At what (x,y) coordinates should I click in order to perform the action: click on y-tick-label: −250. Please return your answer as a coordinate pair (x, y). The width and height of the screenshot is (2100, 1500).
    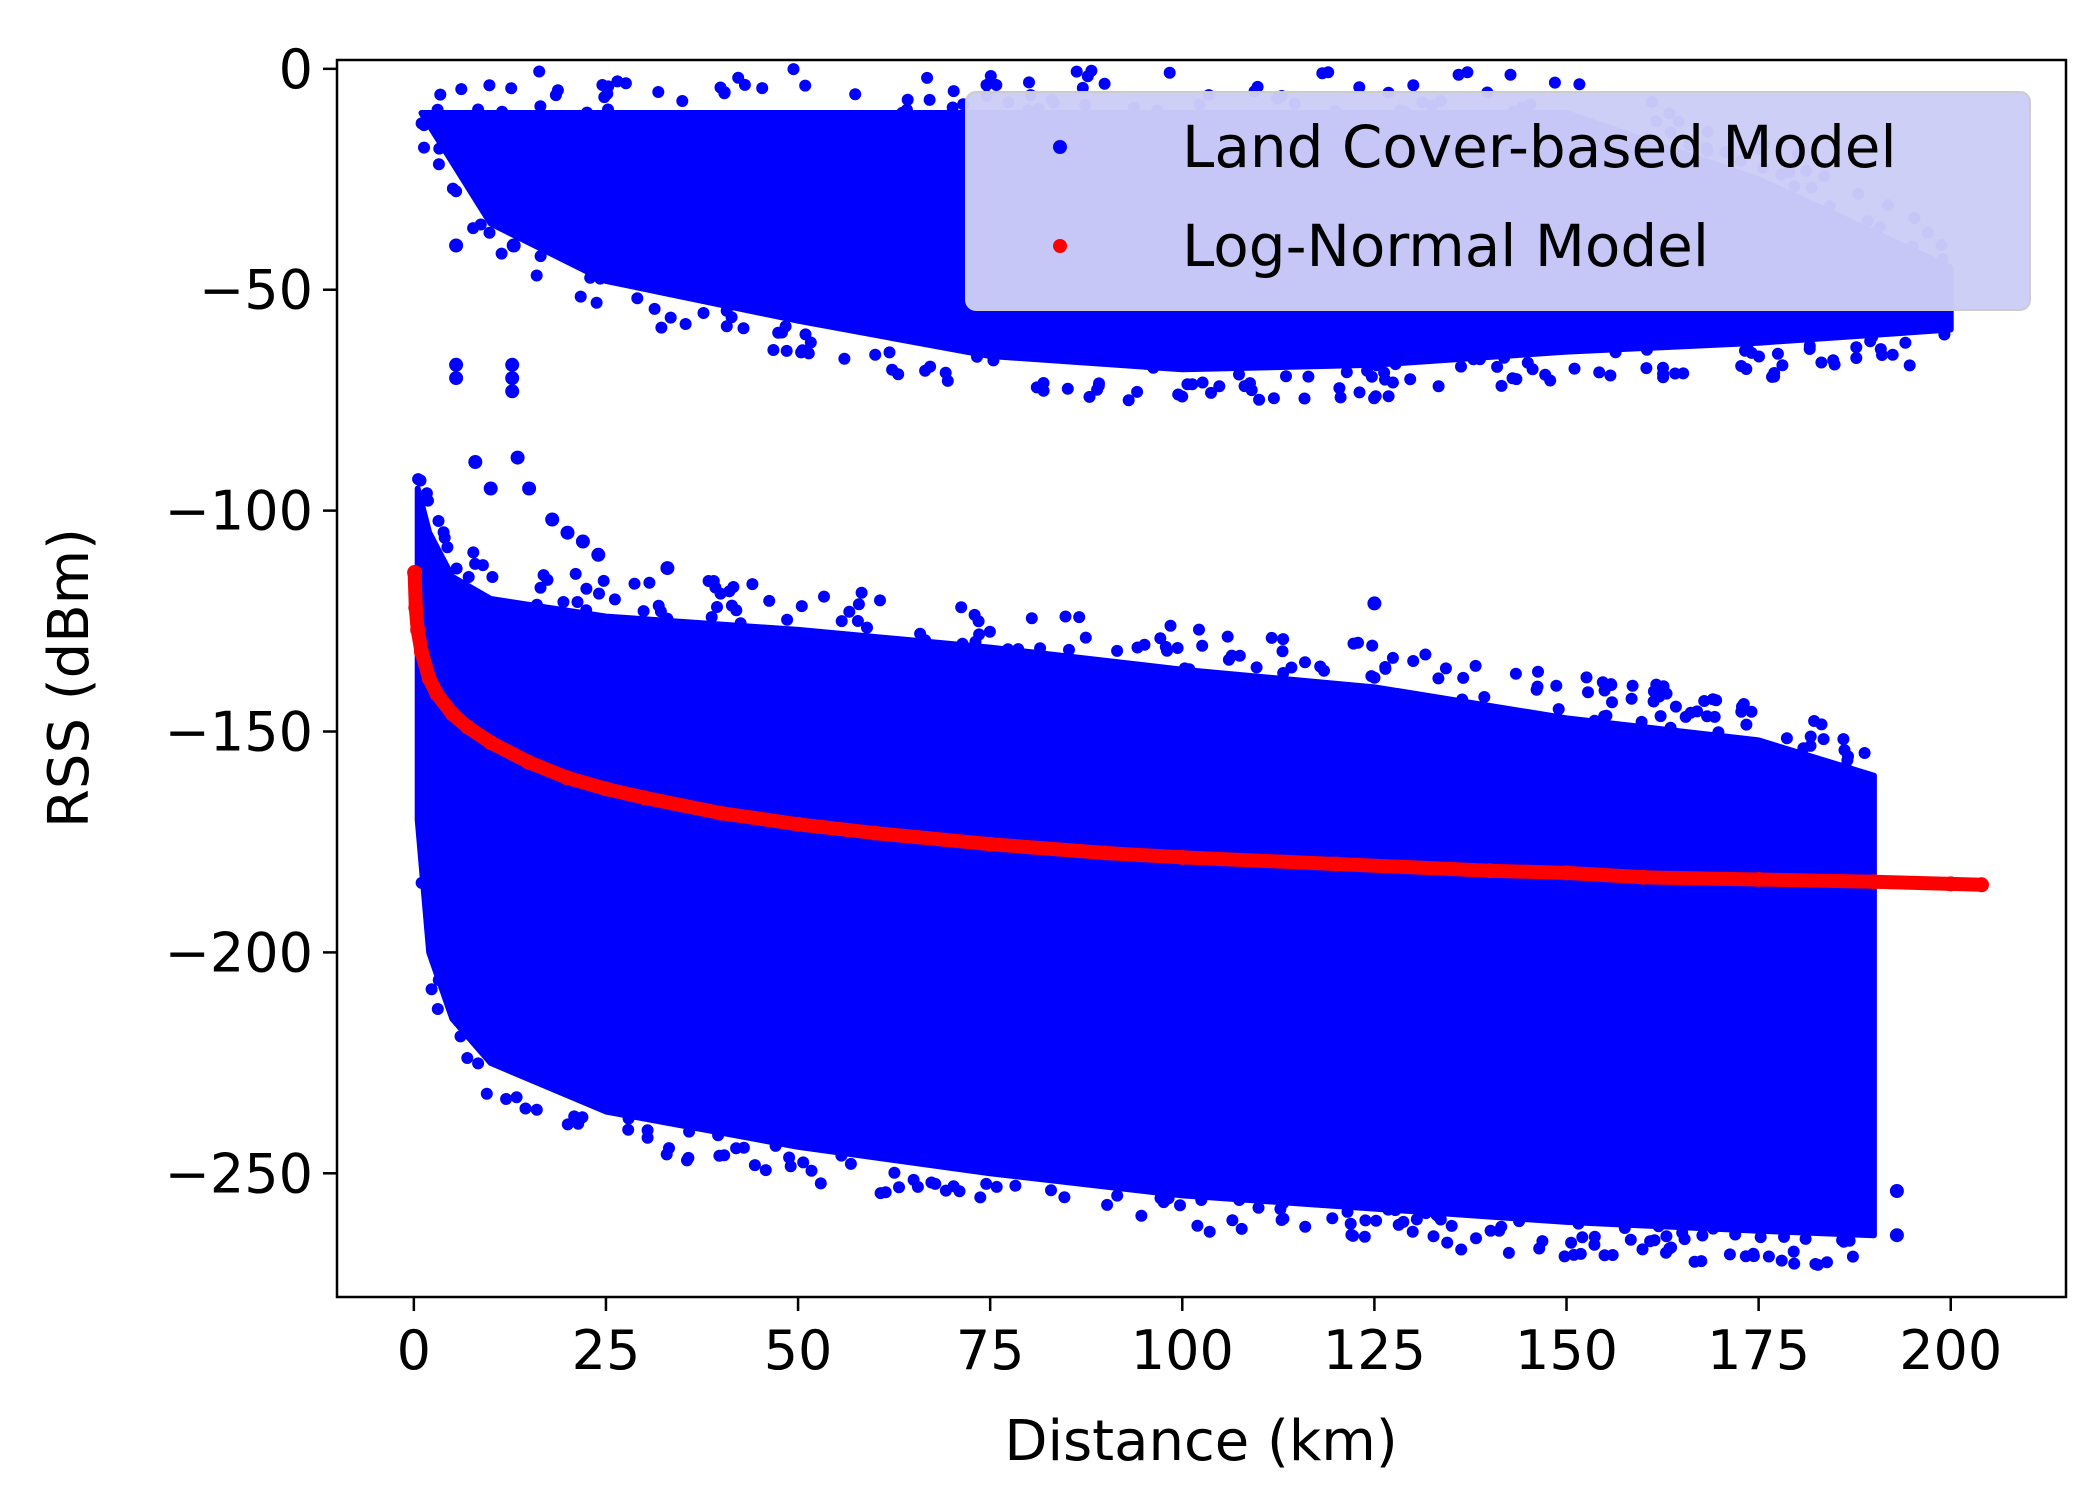
    Looking at the image, I should click on (239, 1173).